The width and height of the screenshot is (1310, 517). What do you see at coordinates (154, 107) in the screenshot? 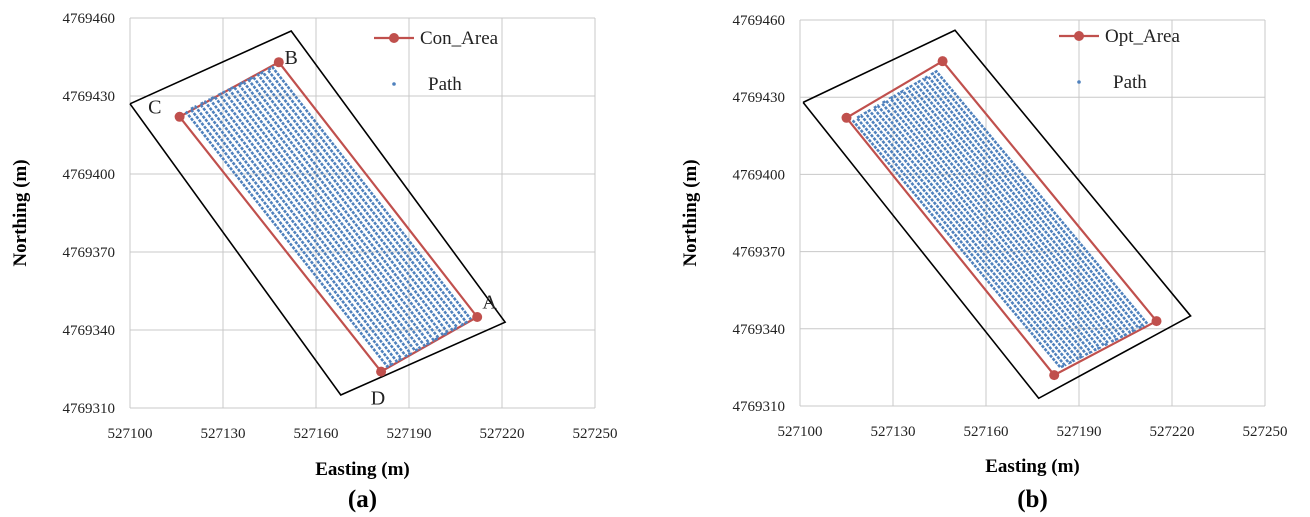
I see `corner-label: C` at bounding box center [154, 107].